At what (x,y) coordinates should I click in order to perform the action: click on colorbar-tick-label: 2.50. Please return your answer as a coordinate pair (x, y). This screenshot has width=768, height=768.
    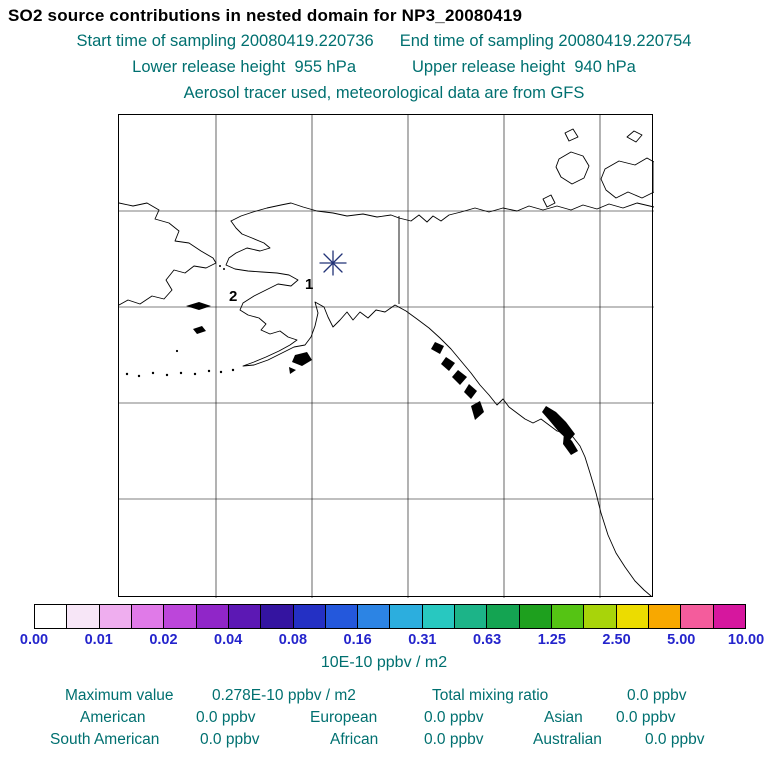
    Looking at the image, I should click on (616, 640).